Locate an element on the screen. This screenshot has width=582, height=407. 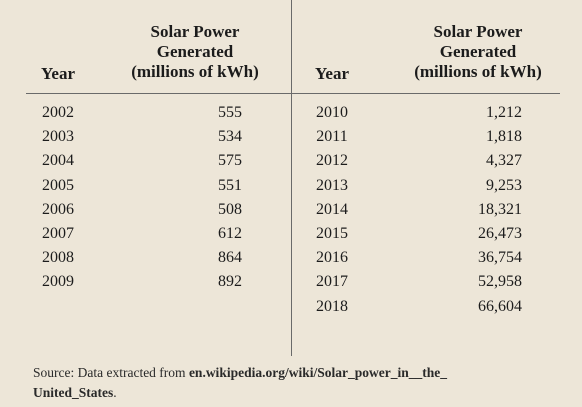
right-solar-header-line2: Generated is located at coordinates (478, 51).